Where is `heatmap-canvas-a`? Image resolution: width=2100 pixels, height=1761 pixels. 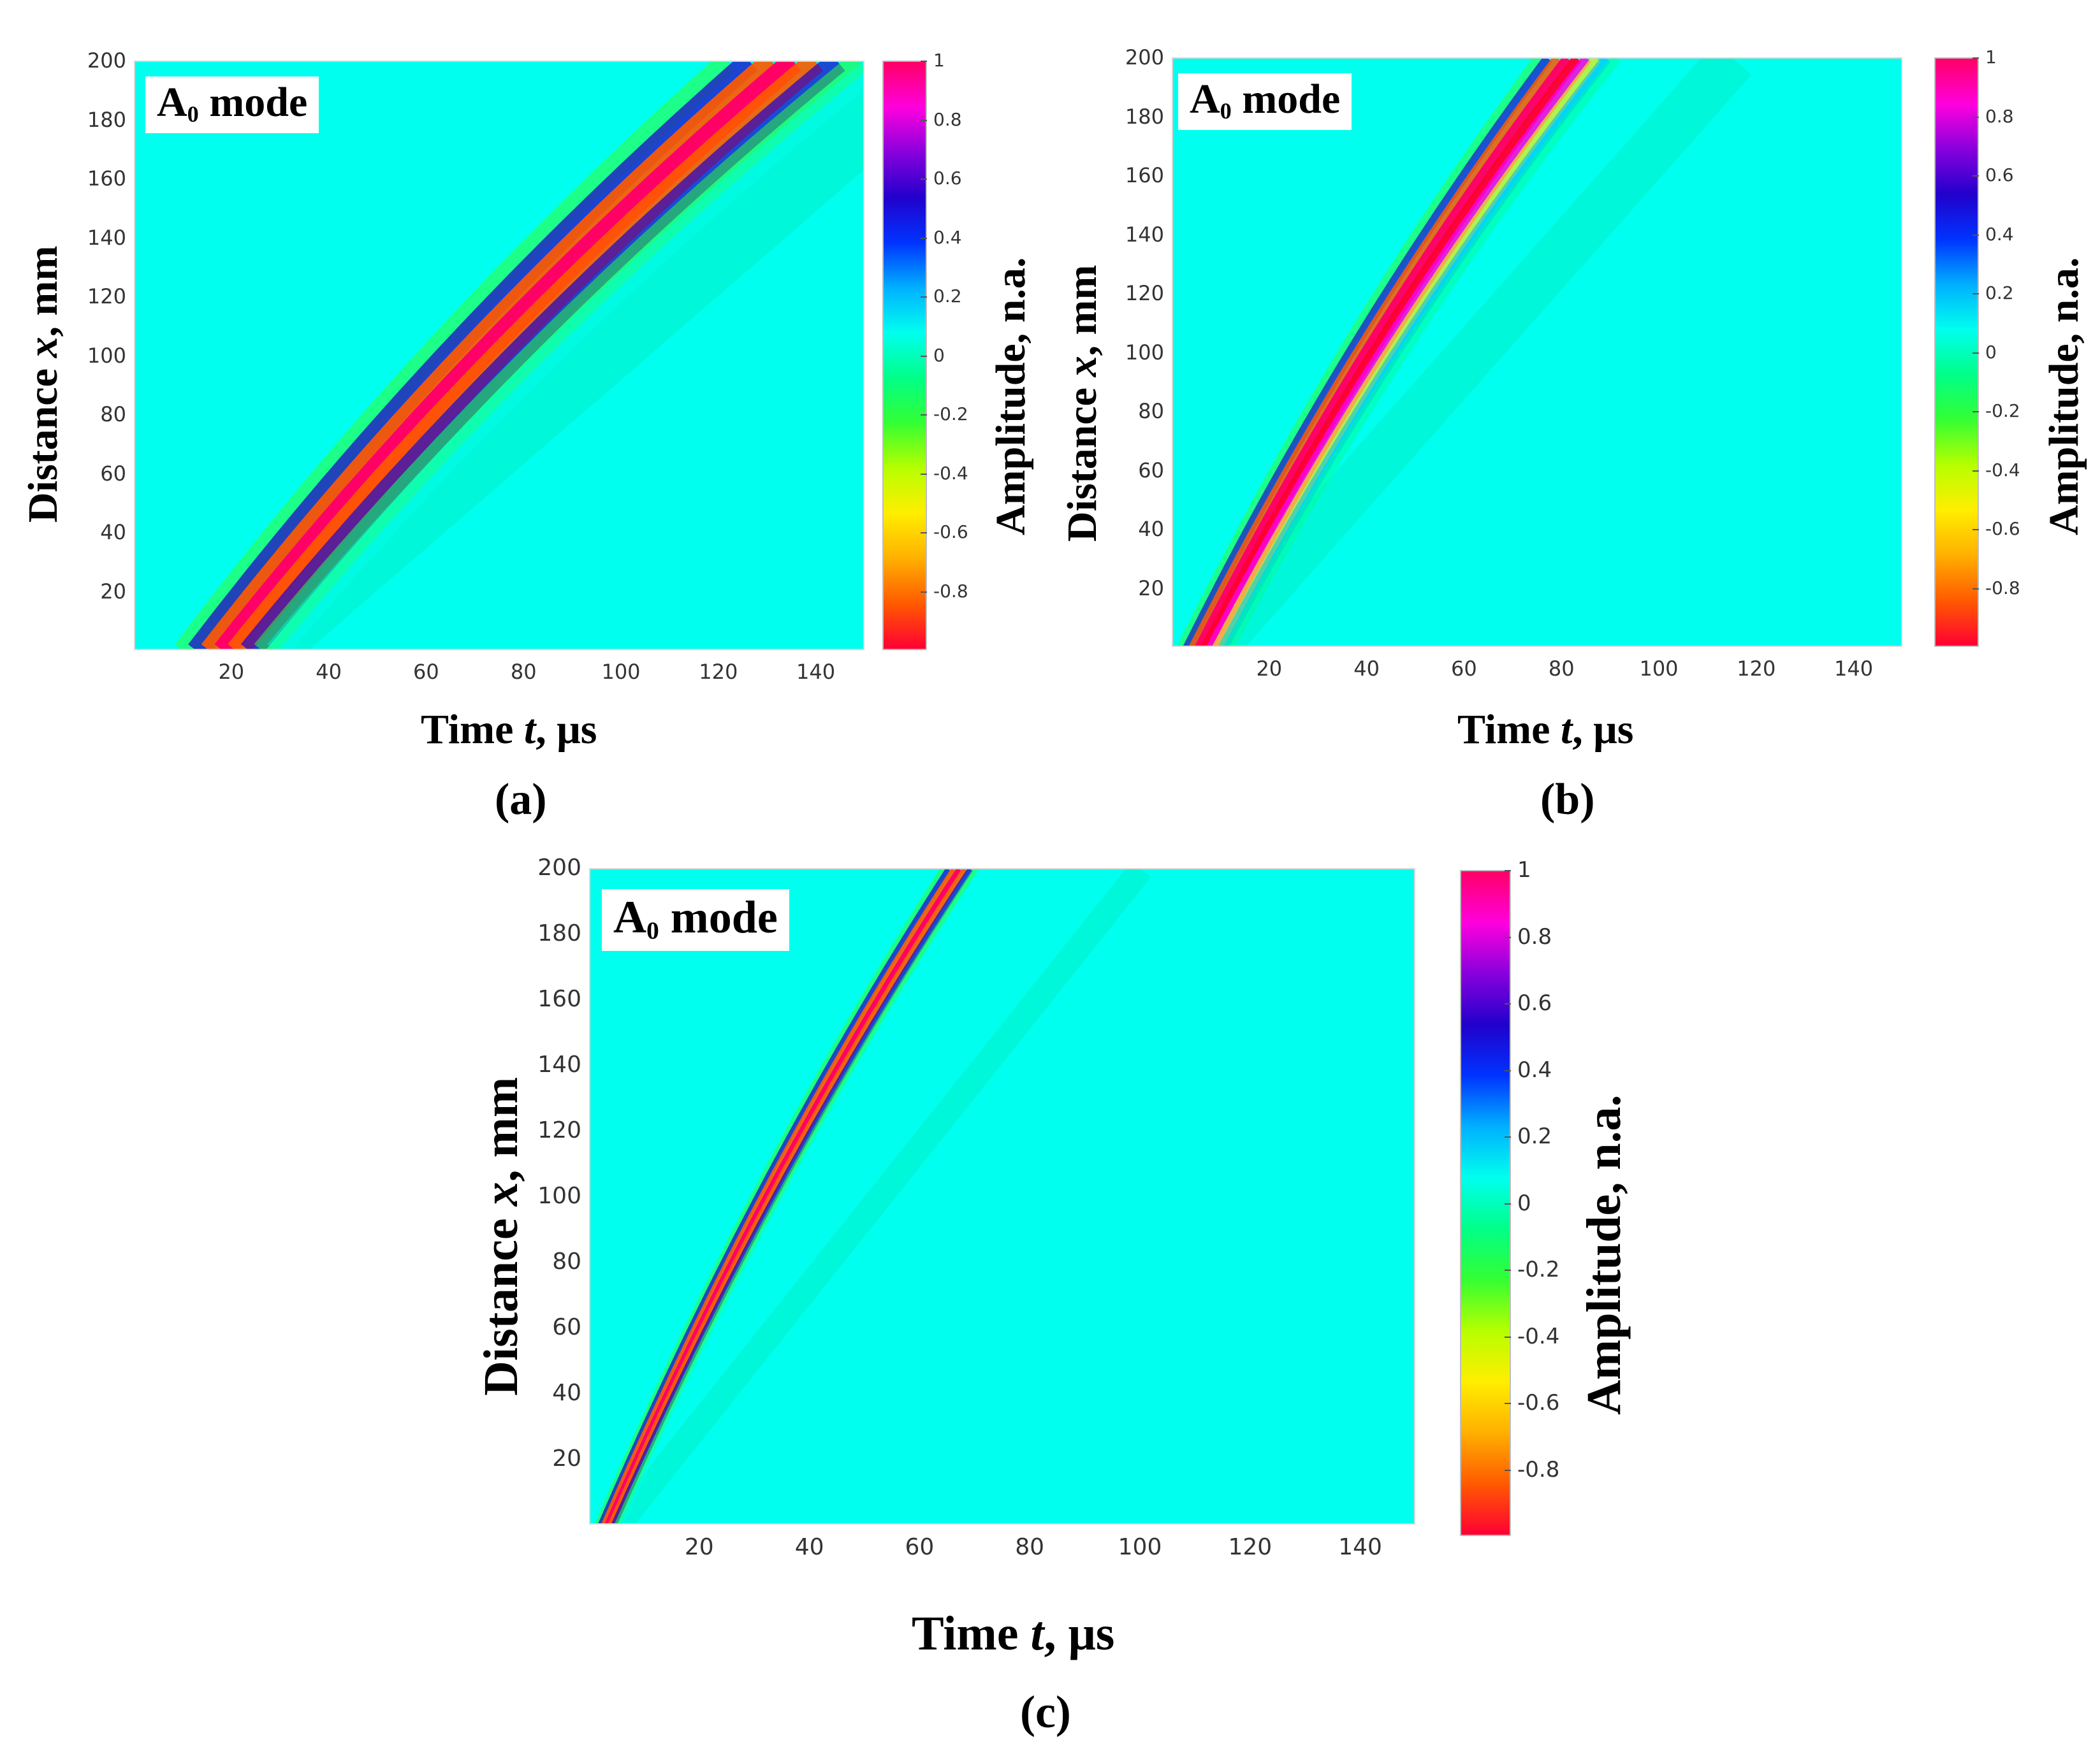
heatmap-canvas-a is located at coordinates (512, 355).